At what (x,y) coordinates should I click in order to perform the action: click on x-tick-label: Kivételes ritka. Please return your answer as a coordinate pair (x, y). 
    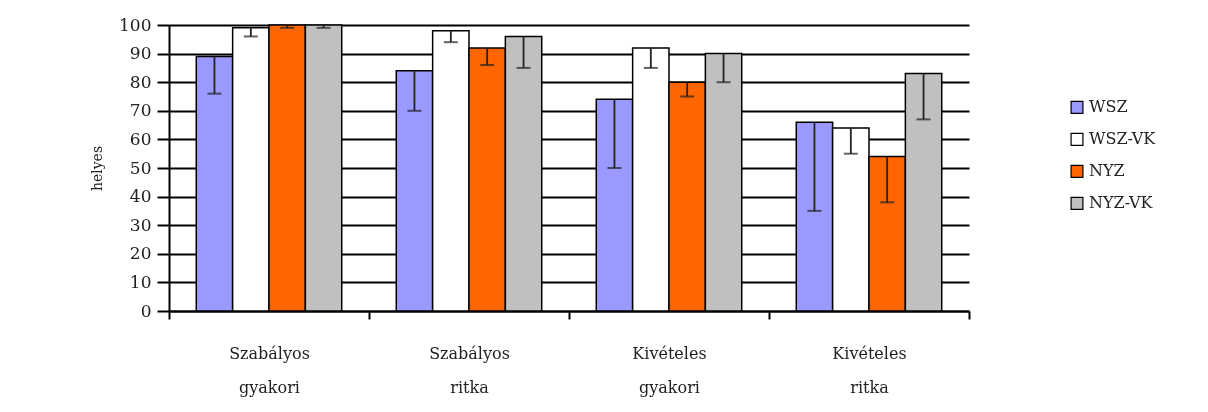
    Looking at the image, I should click on (869, 370).